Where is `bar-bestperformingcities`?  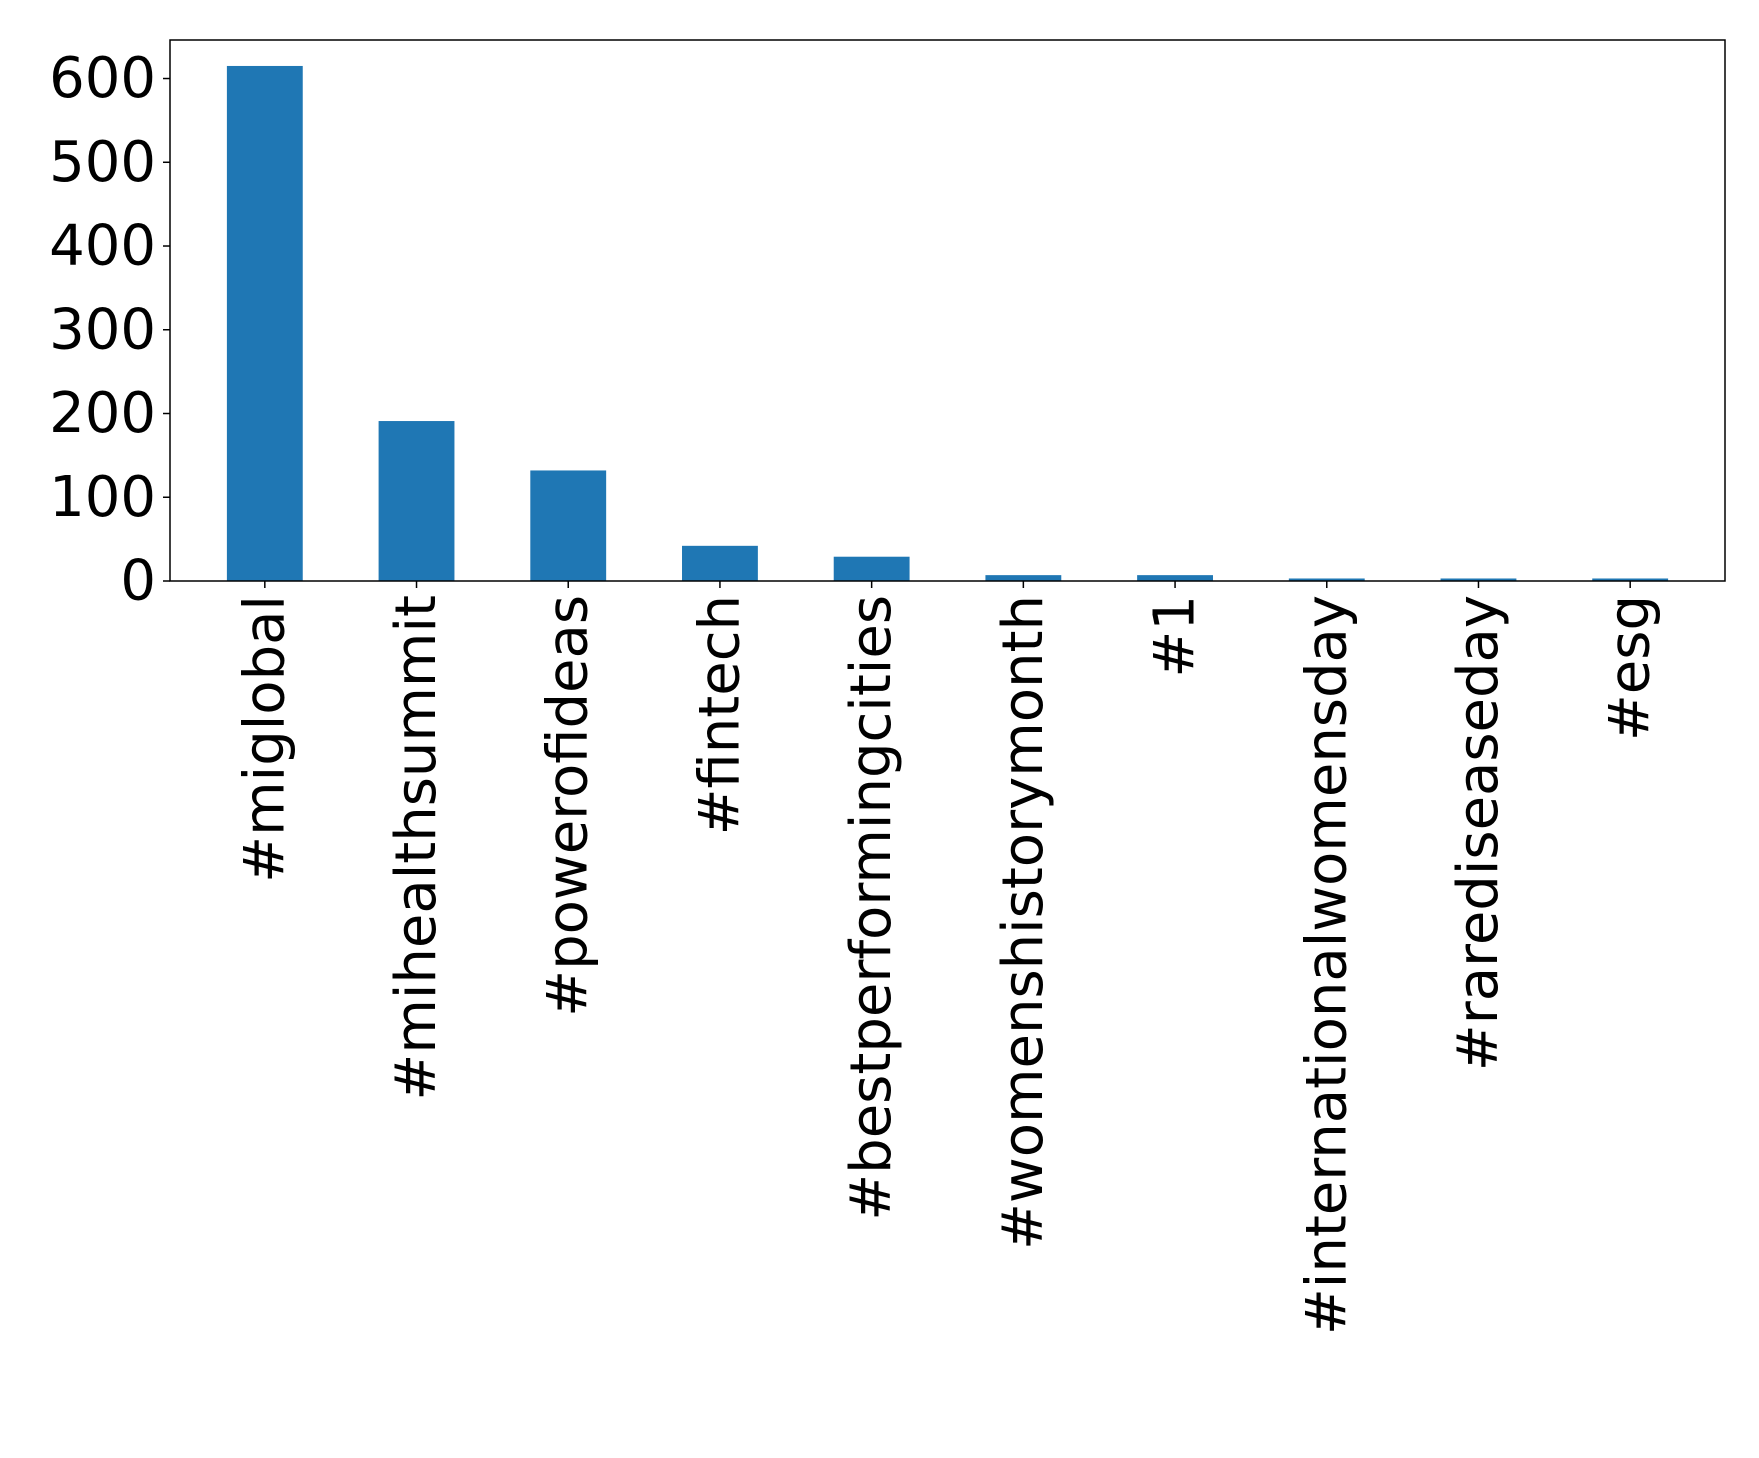 bar-bestperformingcities is located at coordinates (871, 568).